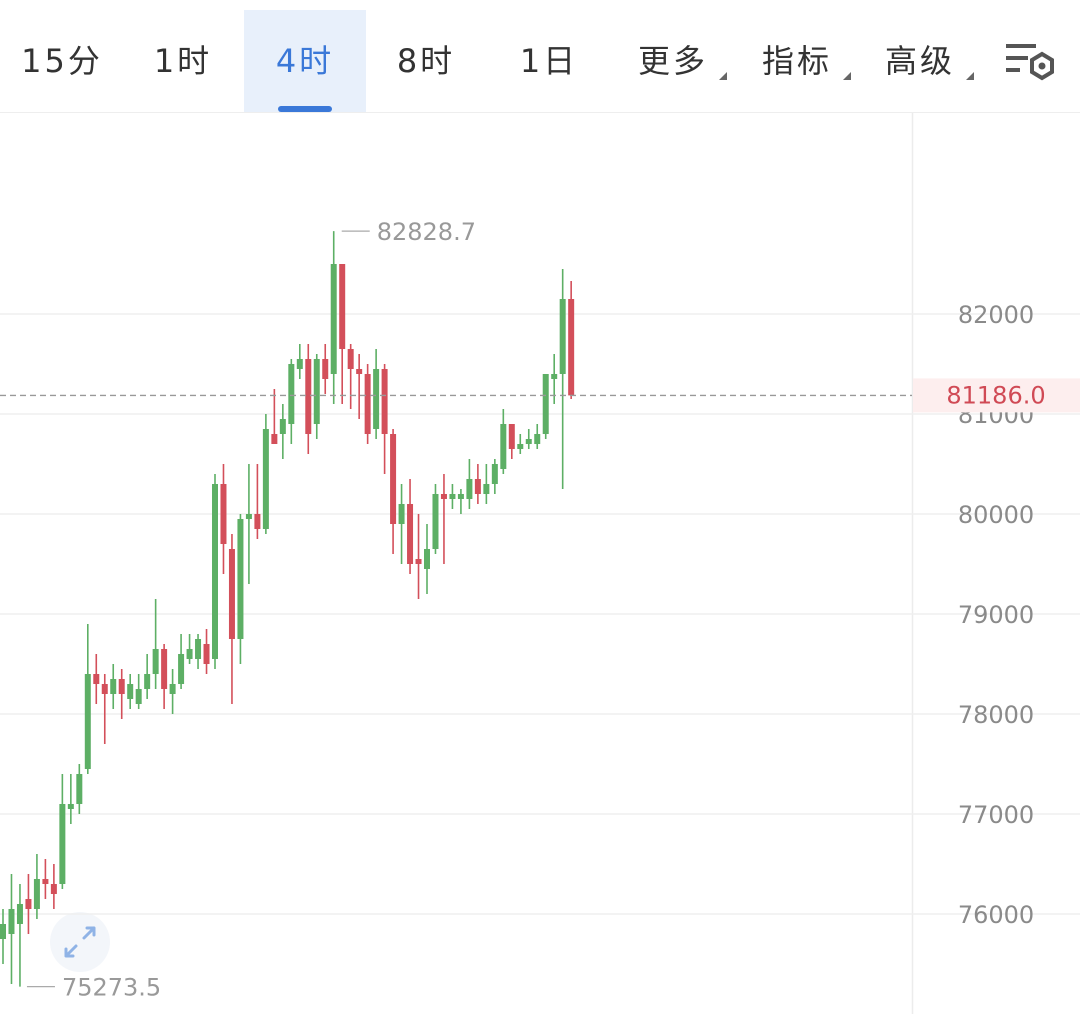 This screenshot has height=1014, width=1080. I want to click on tab-label: 1时, so click(183, 61).